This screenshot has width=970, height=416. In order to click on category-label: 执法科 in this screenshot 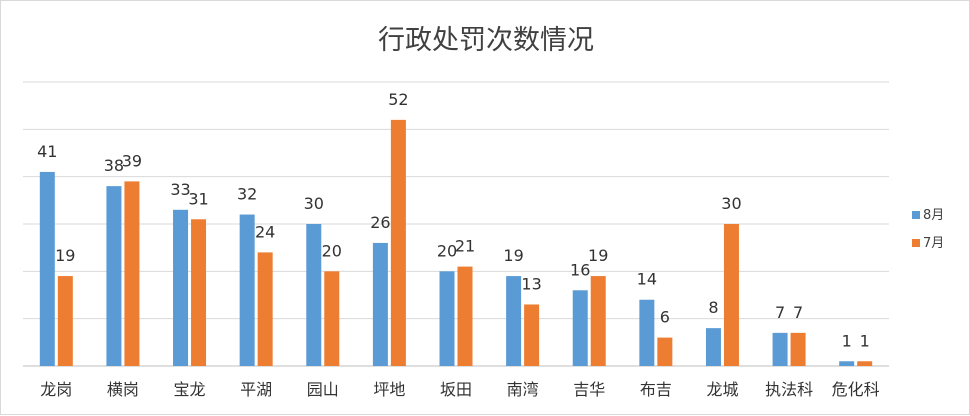, I will do `click(789, 389)`.